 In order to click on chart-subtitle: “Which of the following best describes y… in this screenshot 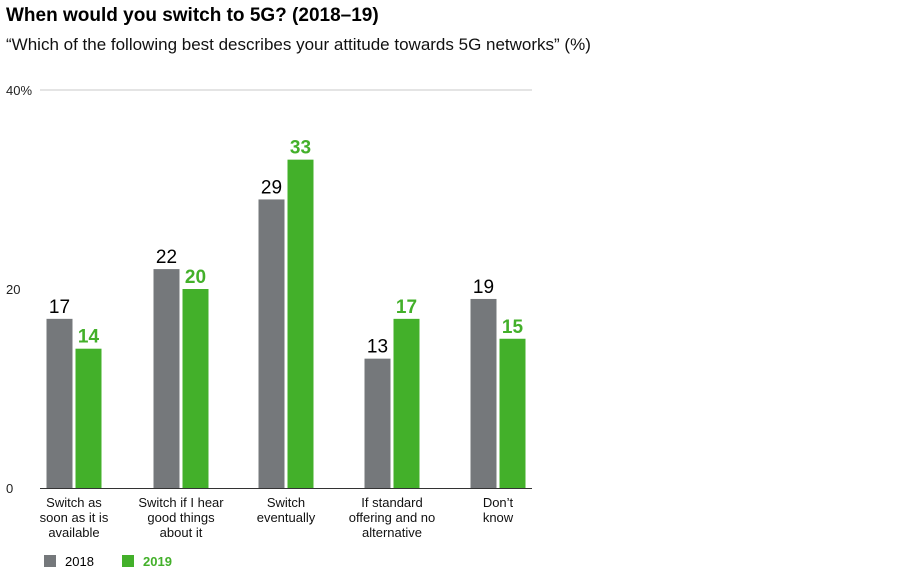, I will do `click(298, 44)`.